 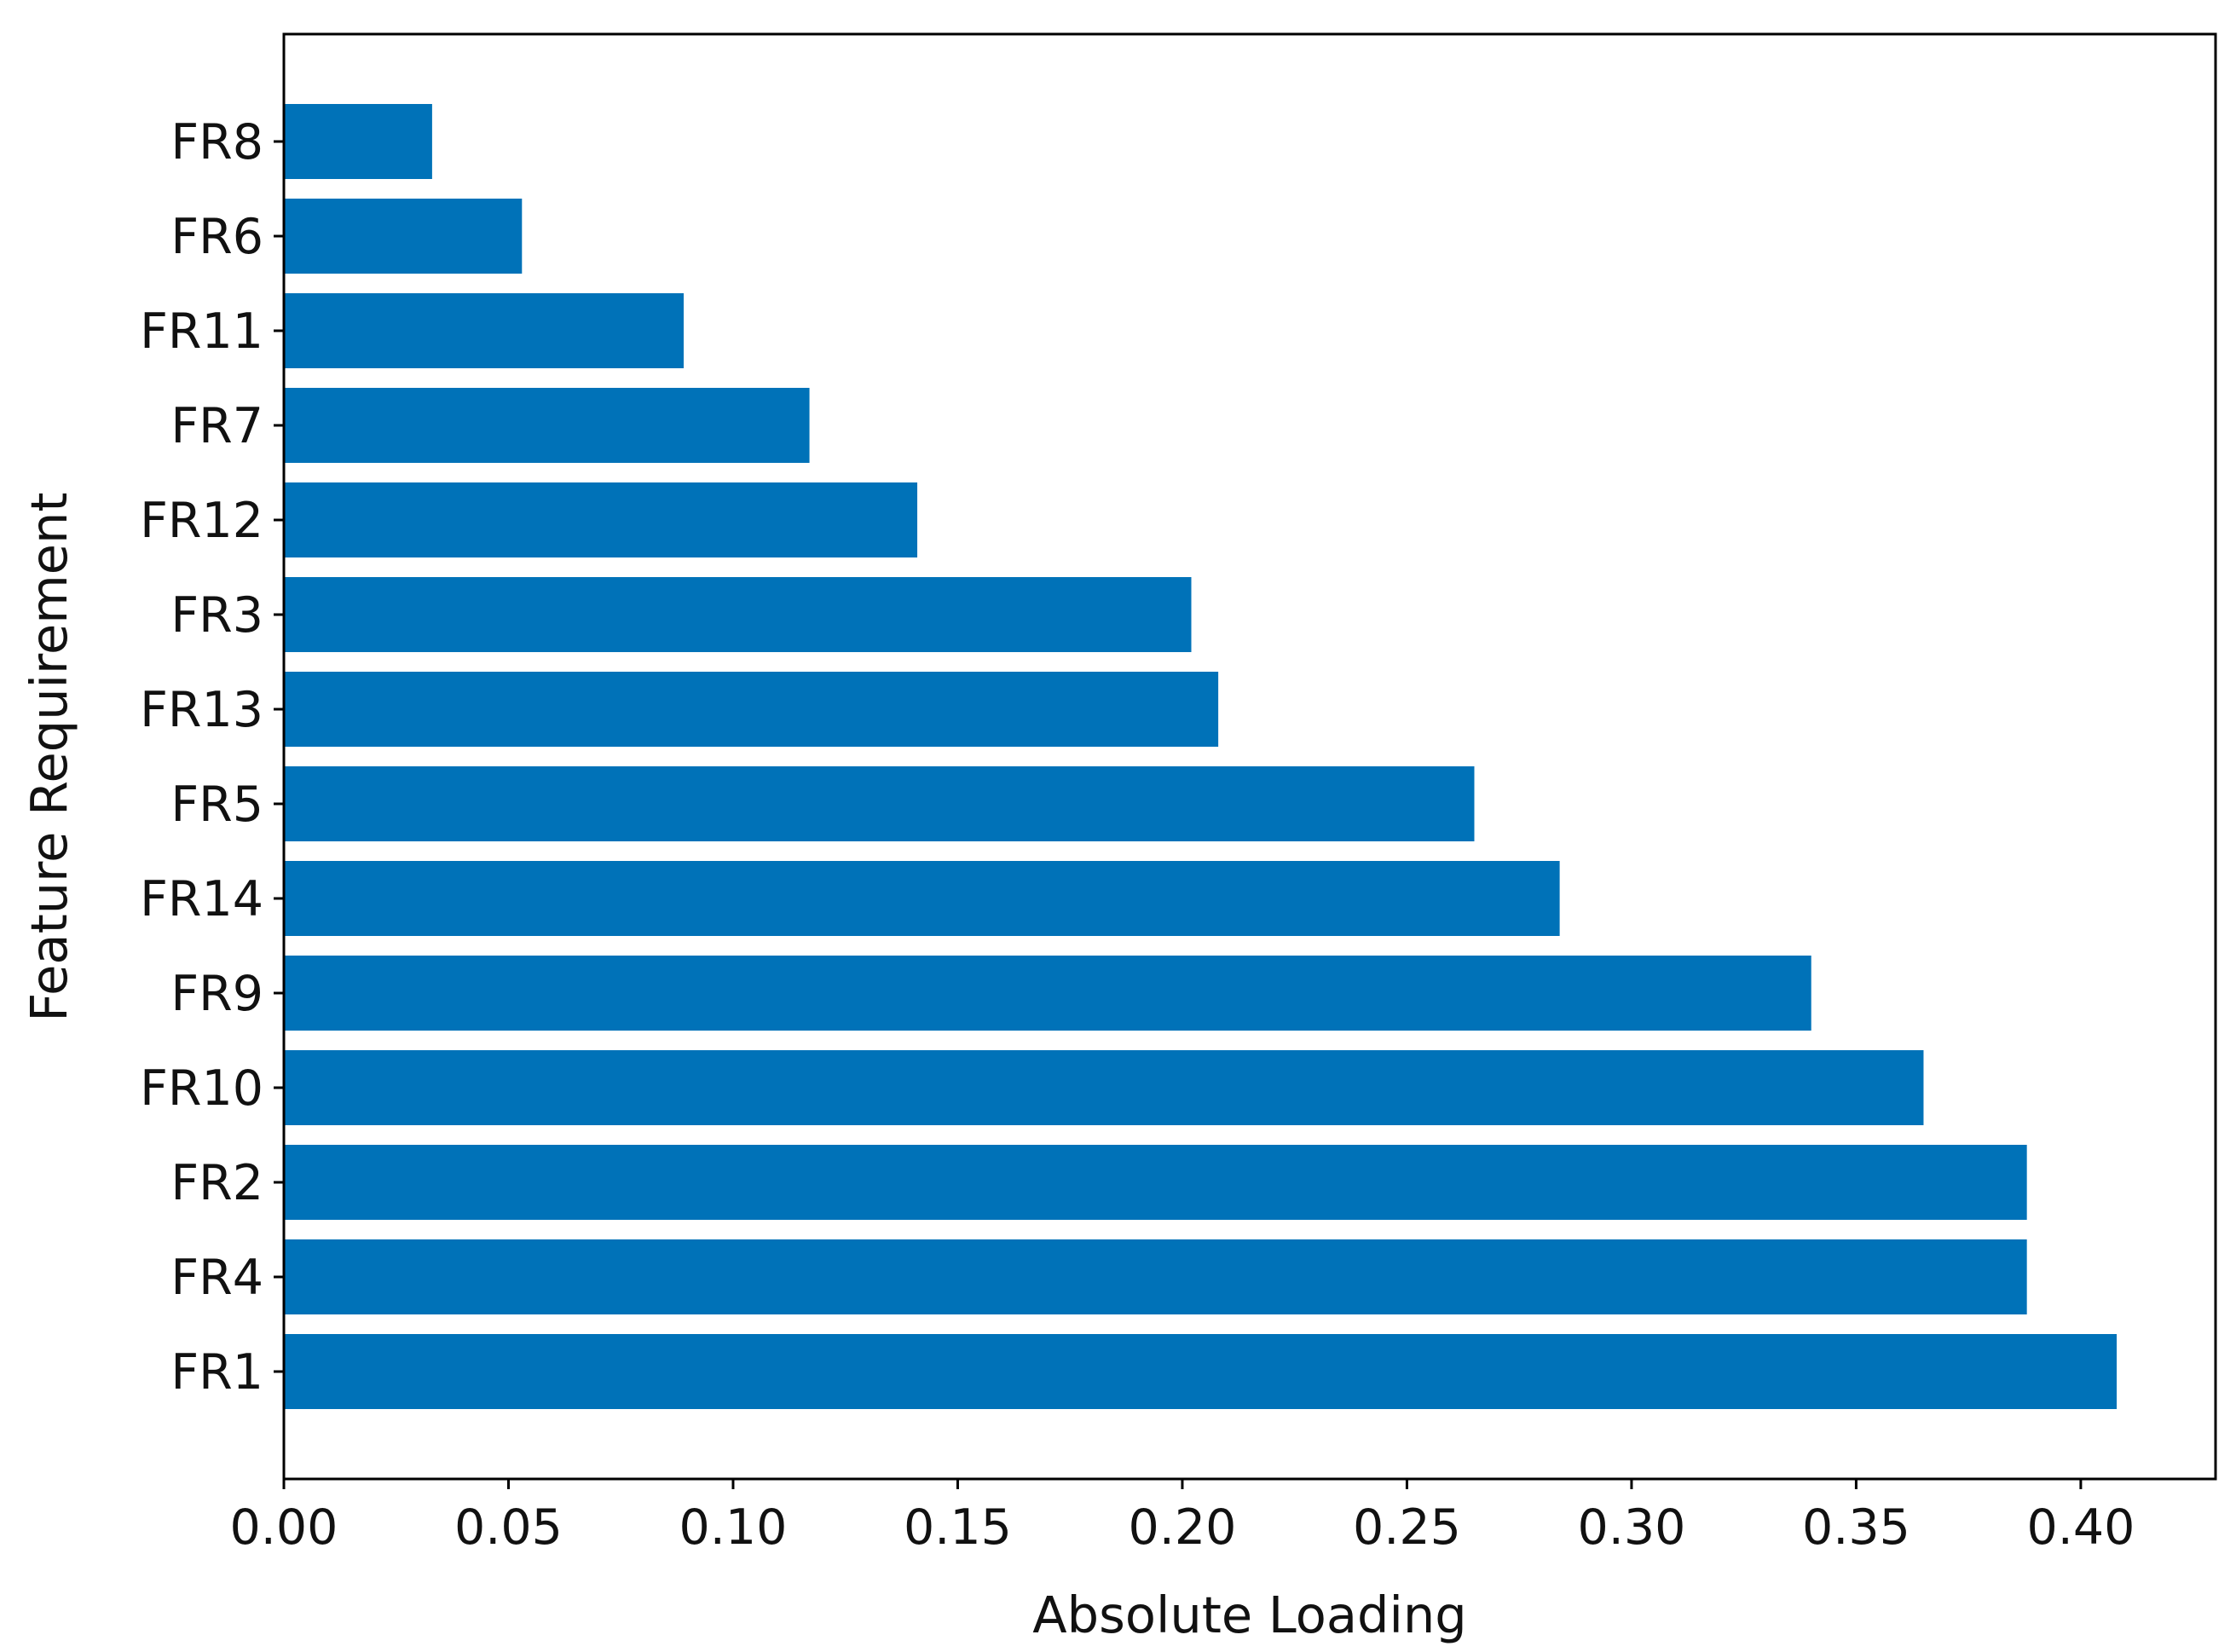 What do you see at coordinates (403, 236) in the screenshot?
I see `bar-fr6` at bounding box center [403, 236].